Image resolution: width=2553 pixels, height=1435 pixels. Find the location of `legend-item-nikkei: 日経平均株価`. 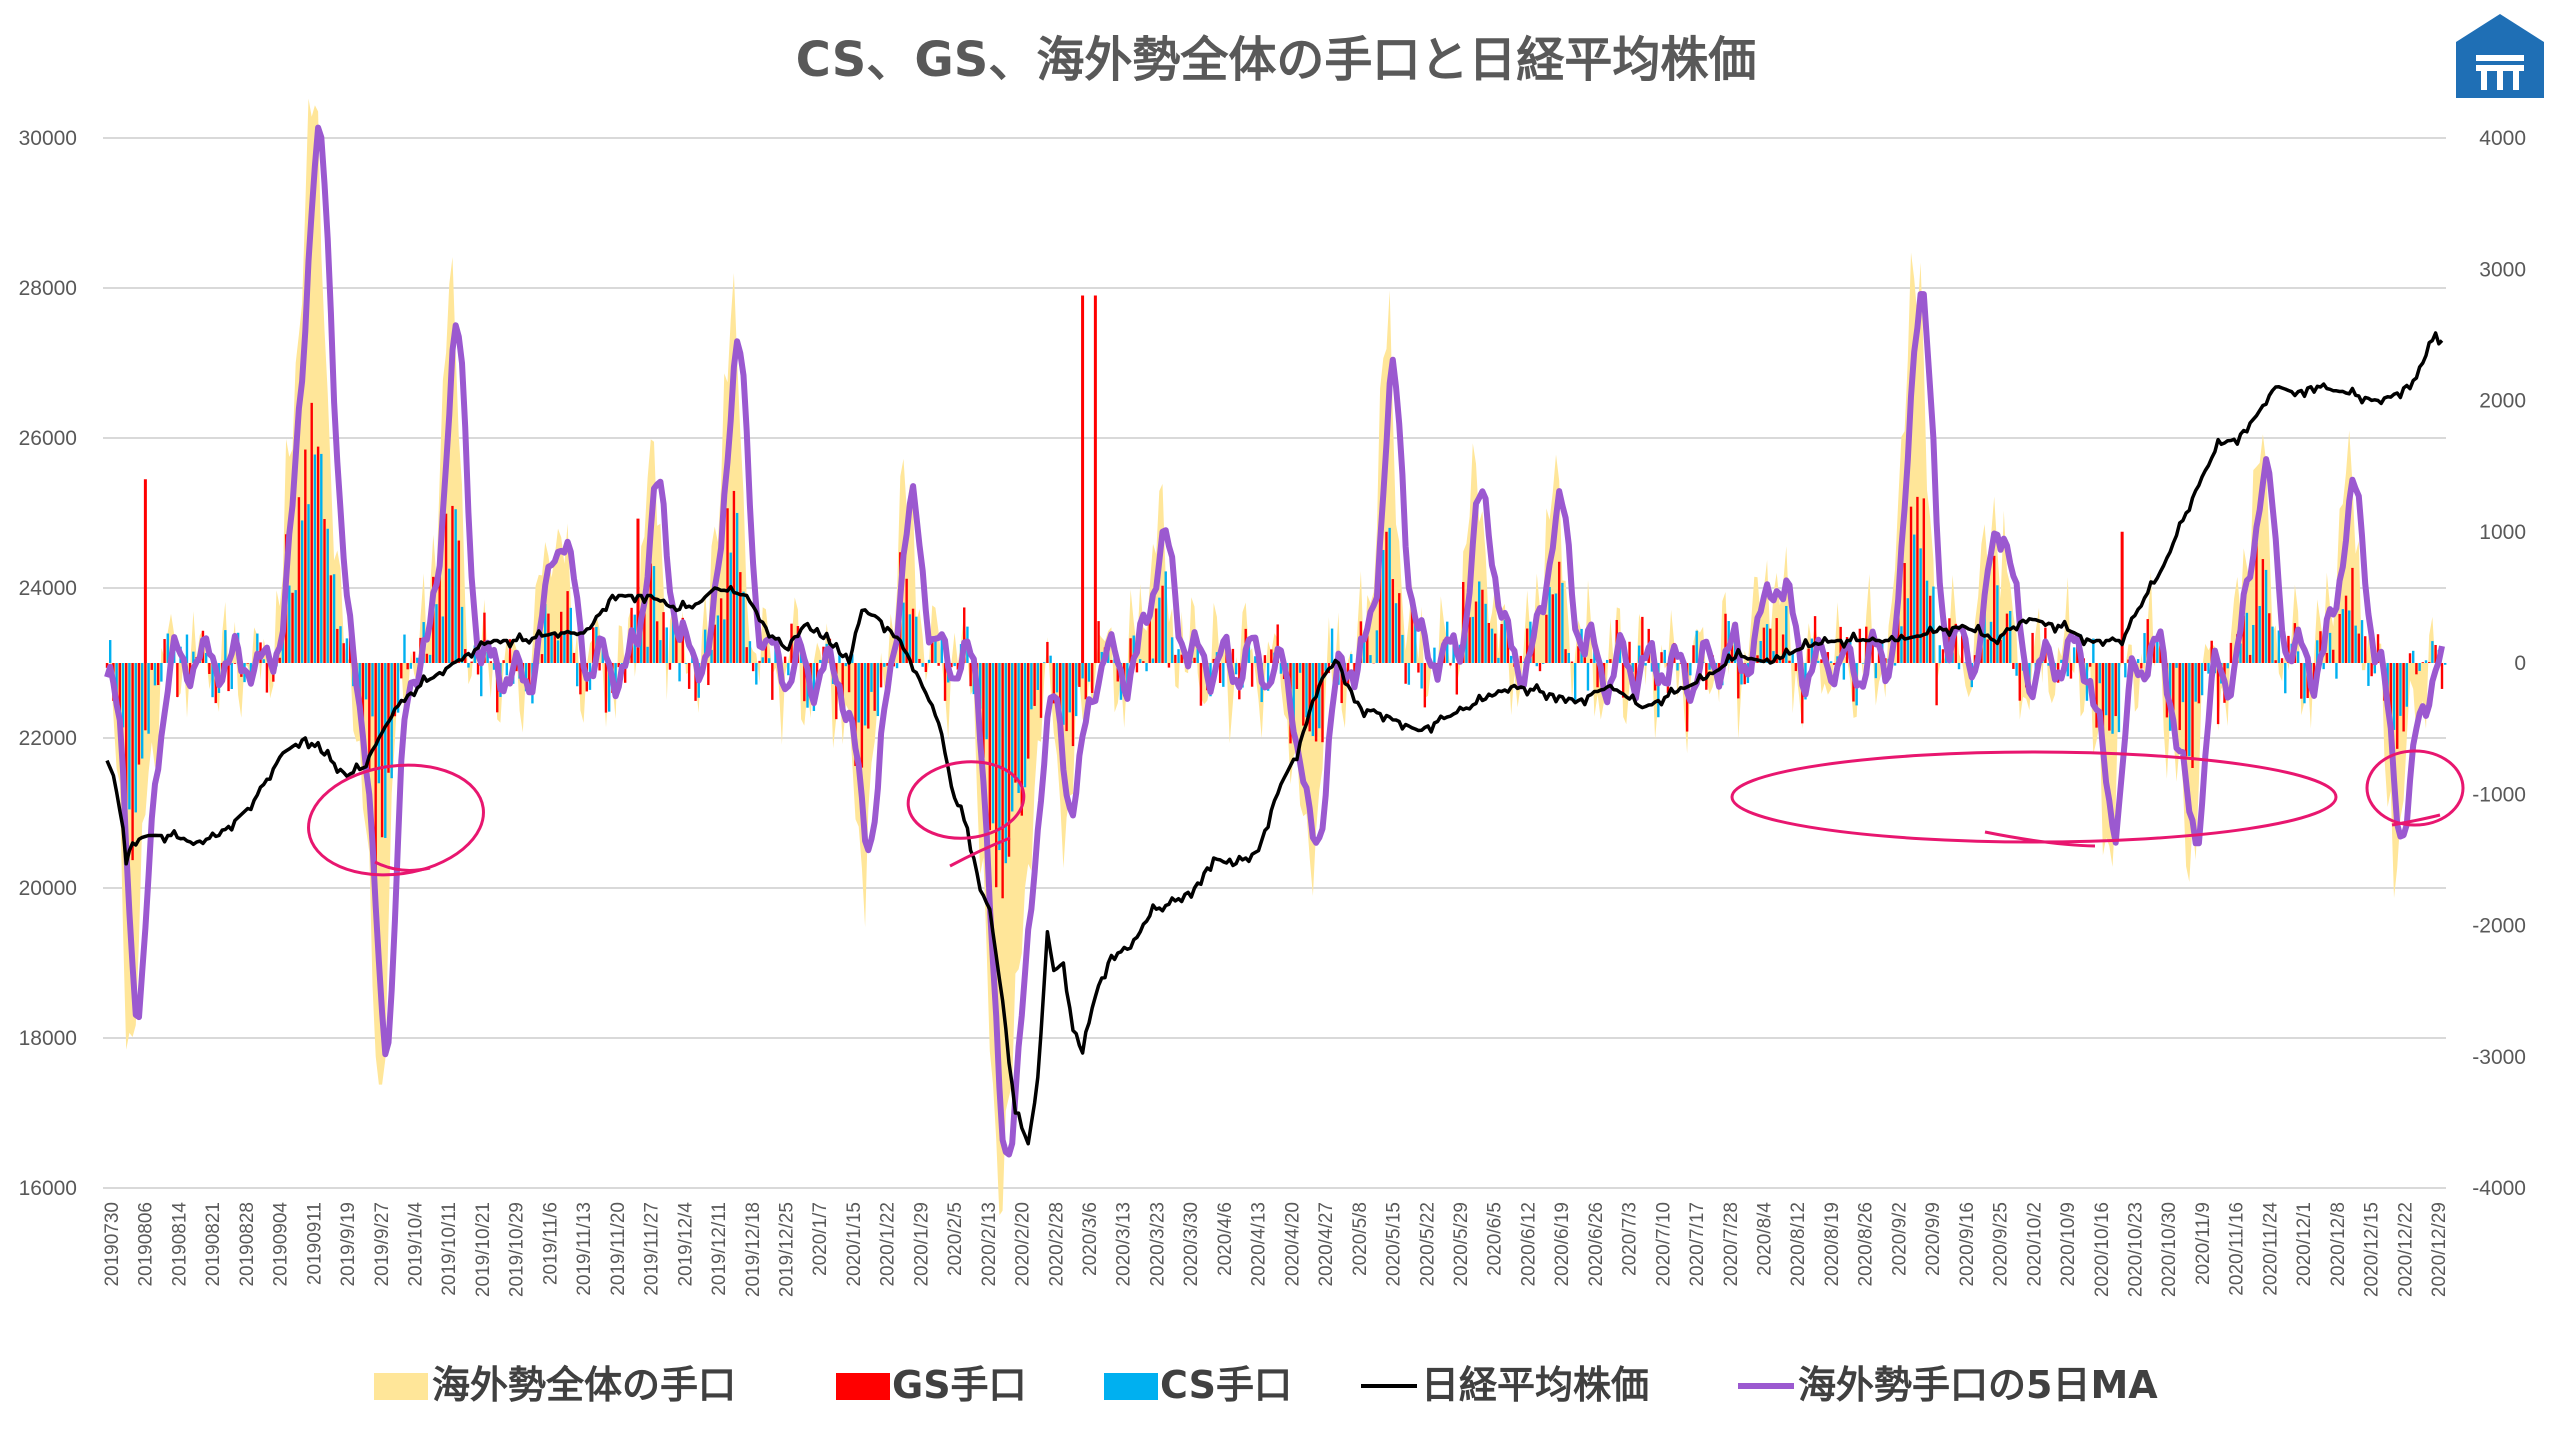

legend-item-nikkei: 日経平均株価 is located at coordinates (1505, 1385).